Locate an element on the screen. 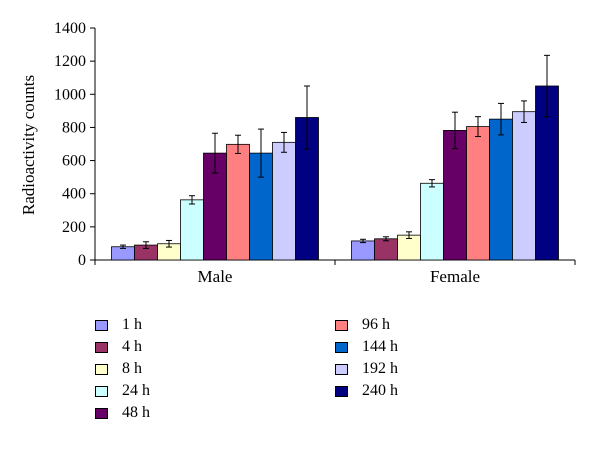  bar-1h-female is located at coordinates (363, 250).